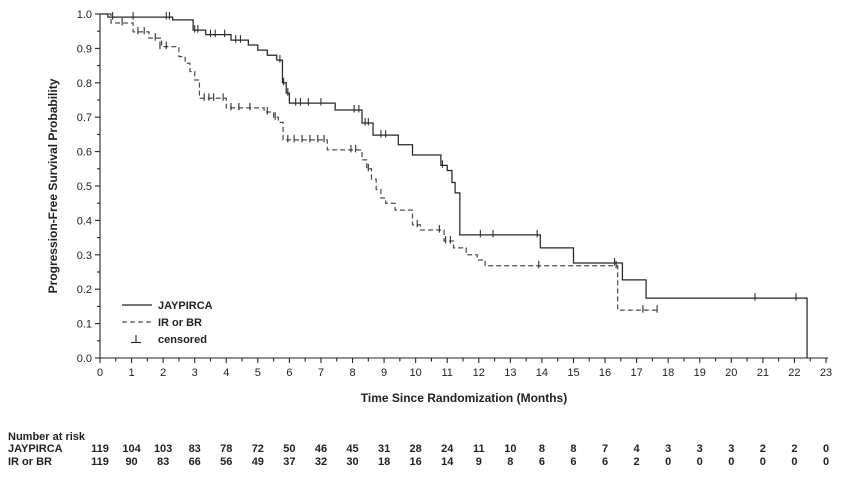 This screenshot has width=850, height=478. Describe the element at coordinates (131, 462) in the screenshot. I see `risk-count: 90` at that location.